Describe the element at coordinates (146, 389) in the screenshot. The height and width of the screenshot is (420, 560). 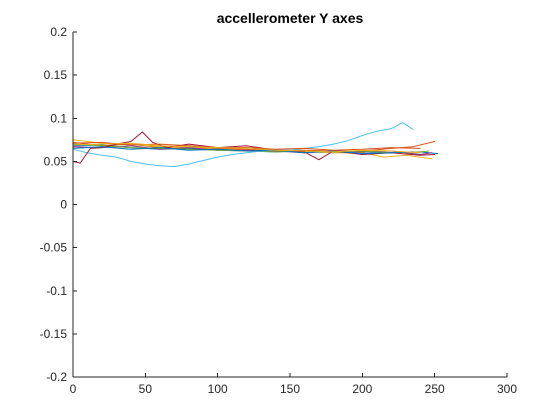
I see `x-tick-label: 50` at that location.